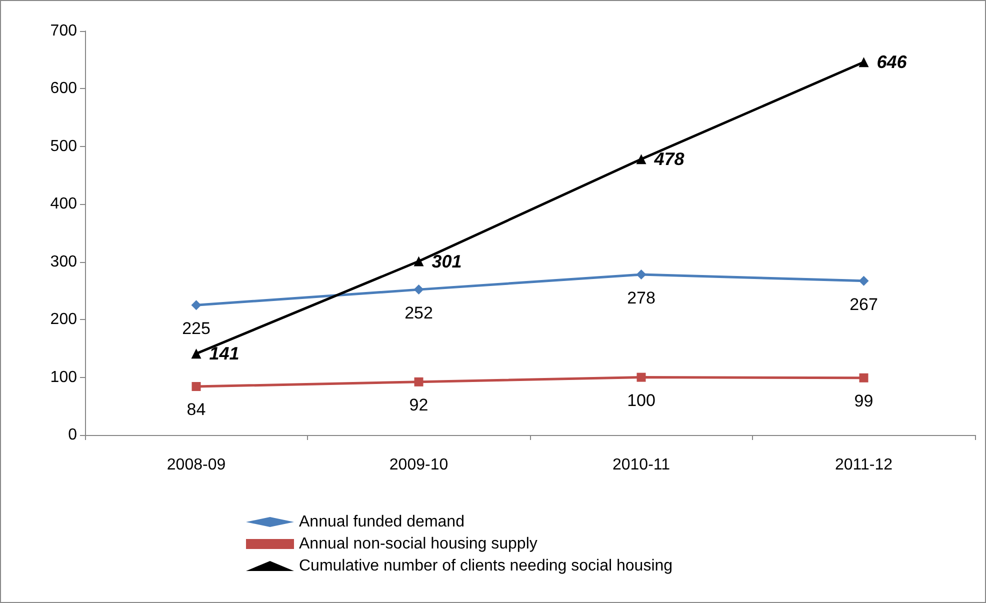 This screenshot has width=986, height=603. Describe the element at coordinates (668, 159) in the screenshot. I see `data-label: 478` at that location.